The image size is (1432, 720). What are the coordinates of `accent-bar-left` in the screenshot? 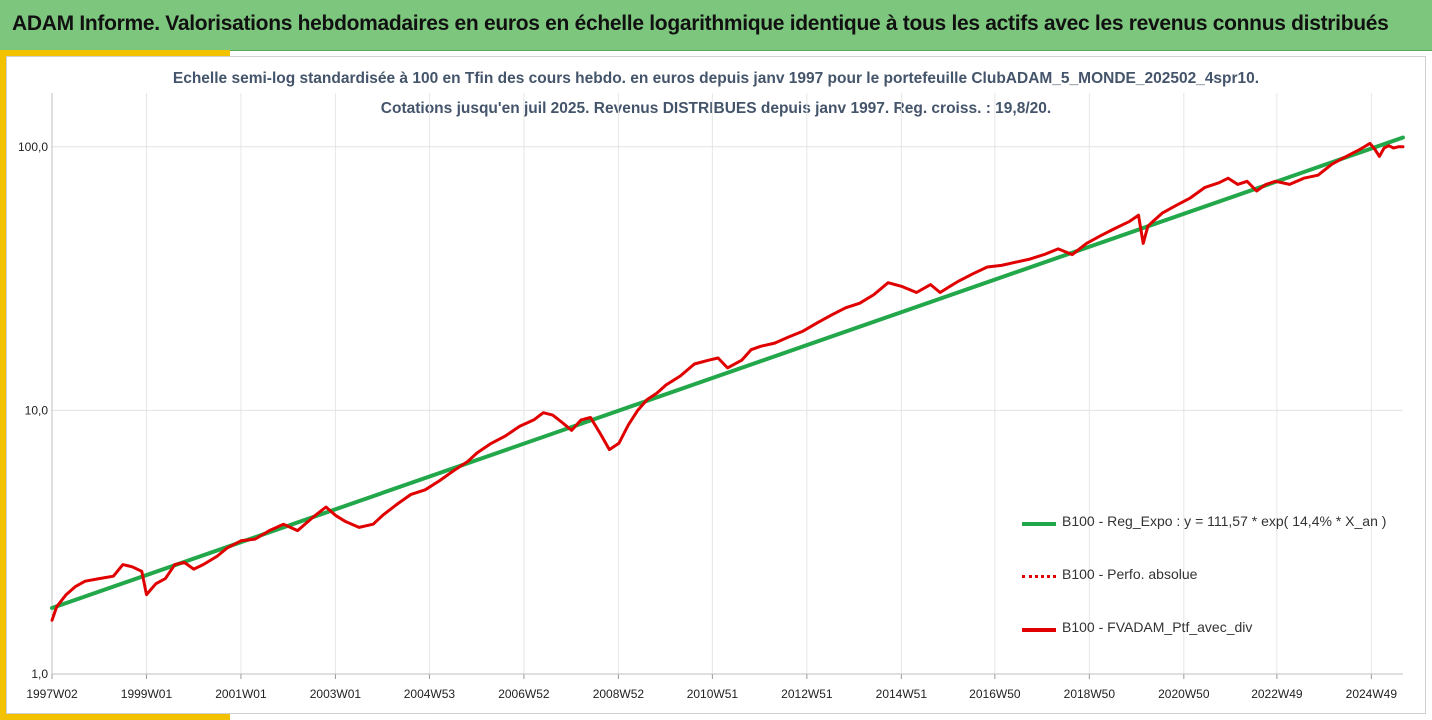 It's located at (3, 385).